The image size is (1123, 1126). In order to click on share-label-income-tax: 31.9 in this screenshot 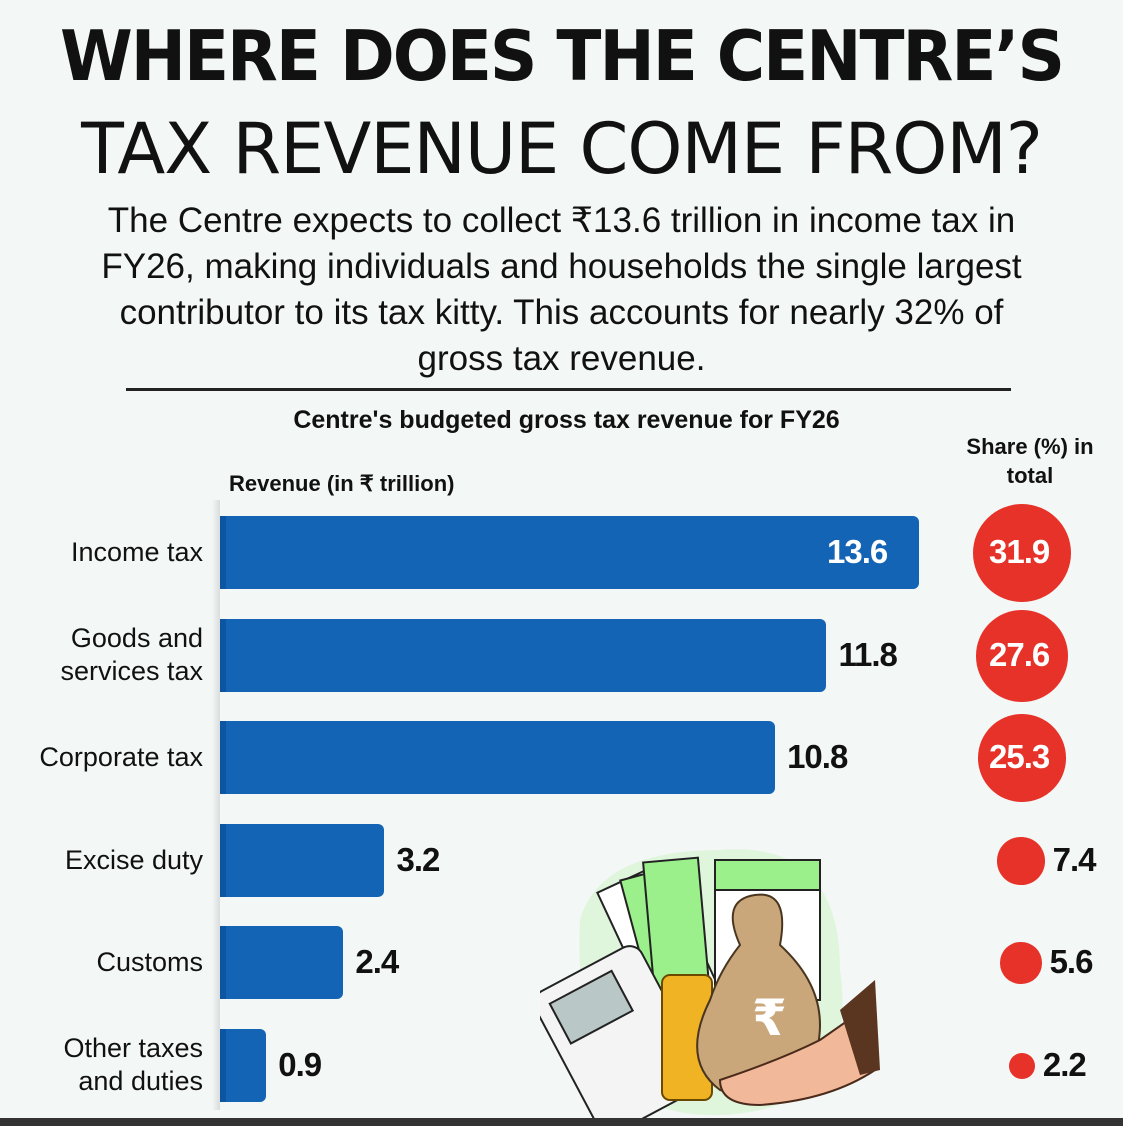, I will do `click(1019, 551)`.